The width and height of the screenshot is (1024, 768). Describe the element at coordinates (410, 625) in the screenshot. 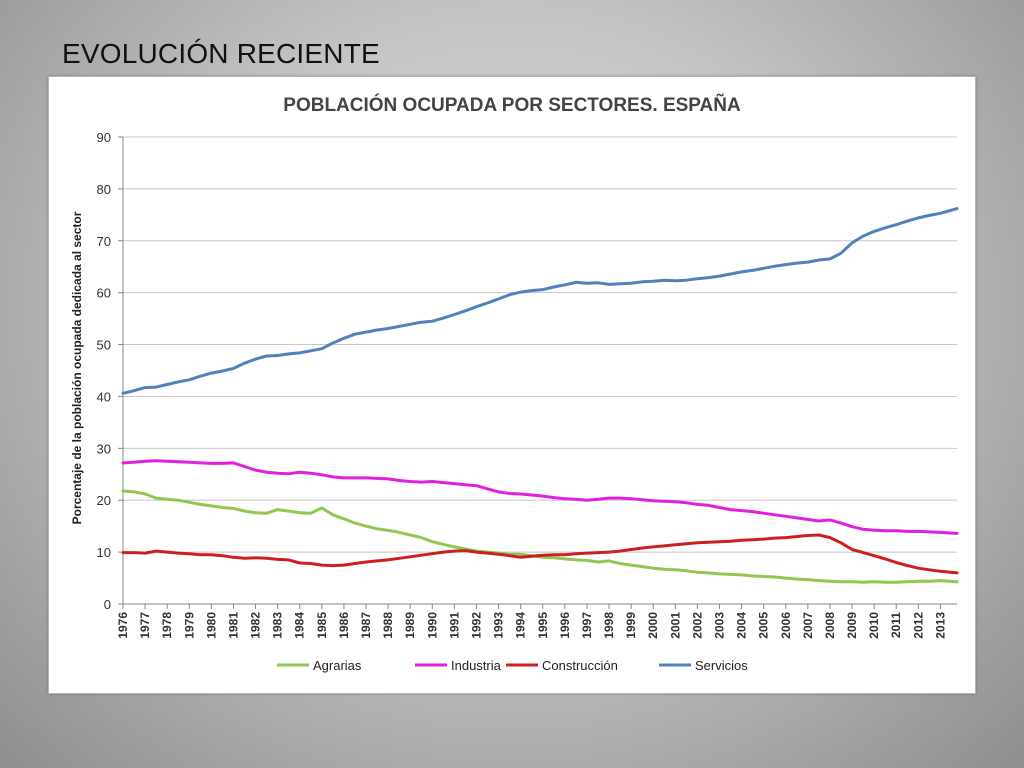

I see `x-tick-label: 1989` at that location.